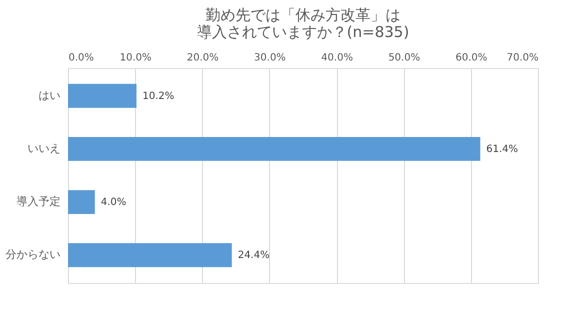 The image size is (562, 330). Describe the element at coordinates (49, 95) in the screenshot. I see `y-tick-label: はい` at that location.